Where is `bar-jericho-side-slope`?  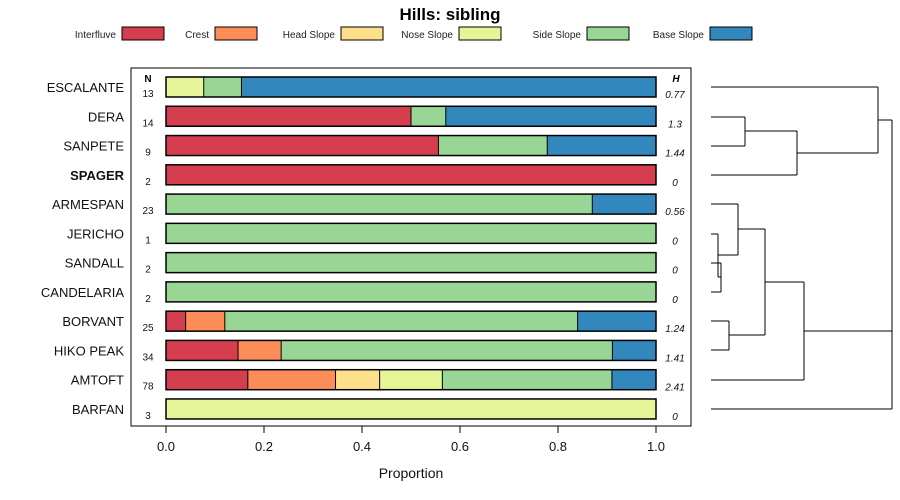
bar-jericho-side-slope is located at coordinates (411, 233).